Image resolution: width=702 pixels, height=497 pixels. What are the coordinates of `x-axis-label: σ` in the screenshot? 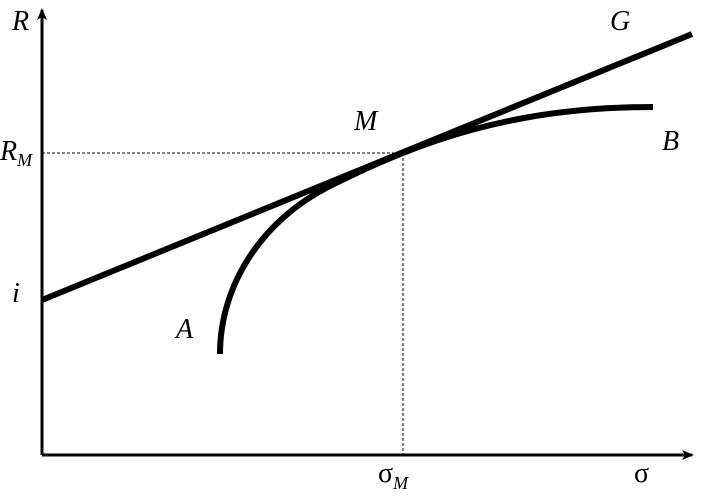 It's located at (641, 473).